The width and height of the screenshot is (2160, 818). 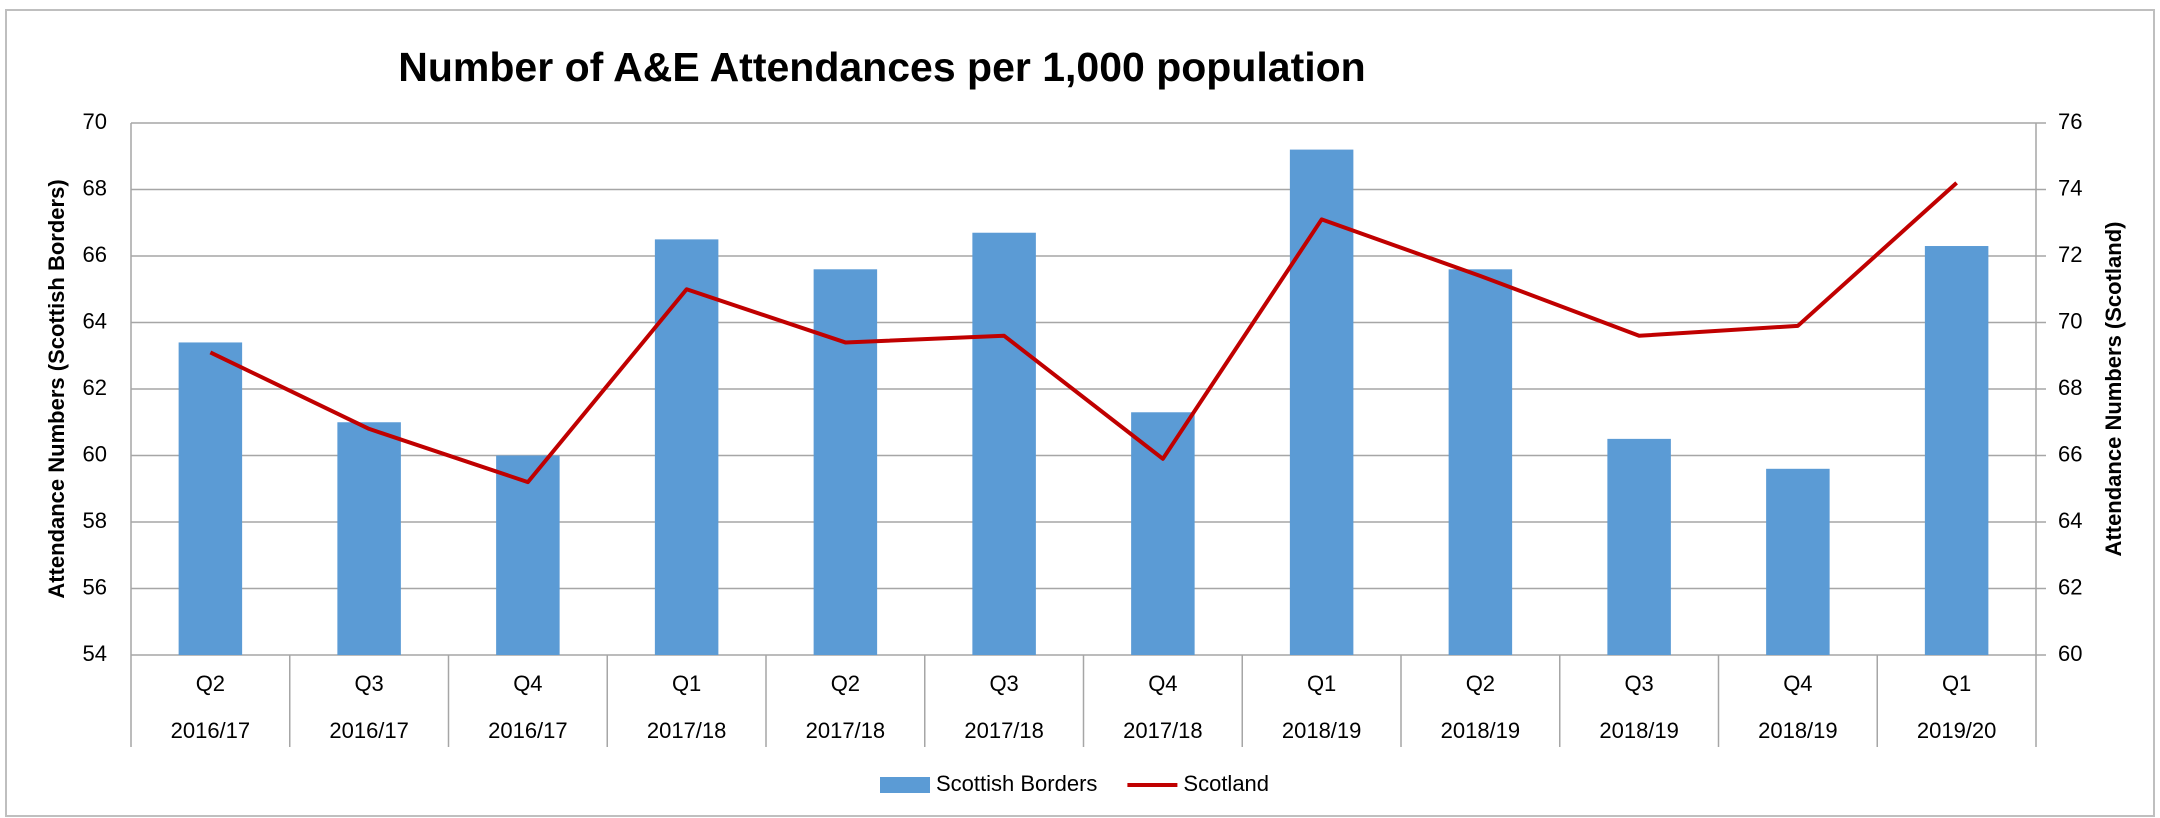 What do you see at coordinates (56, 388) in the screenshot?
I see `y-axis-label: Attendance Numbers (Scottish Borders)` at bounding box center [56, 388].